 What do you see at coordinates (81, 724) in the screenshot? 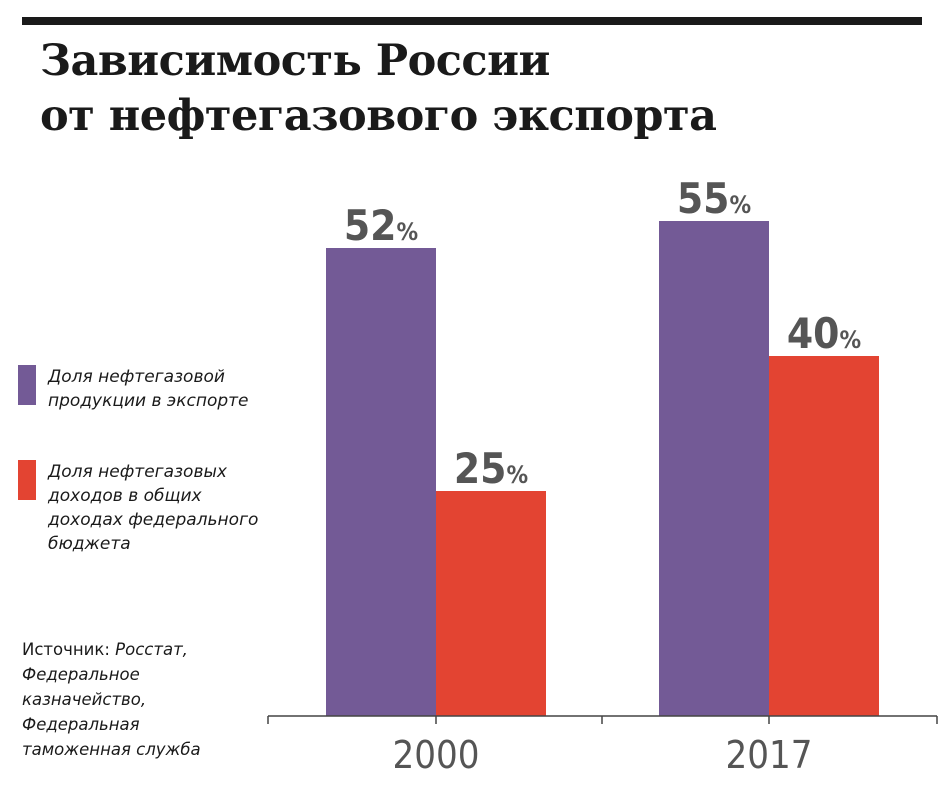
I see `source-item: Федеральная` at bounding box center [81, 724].